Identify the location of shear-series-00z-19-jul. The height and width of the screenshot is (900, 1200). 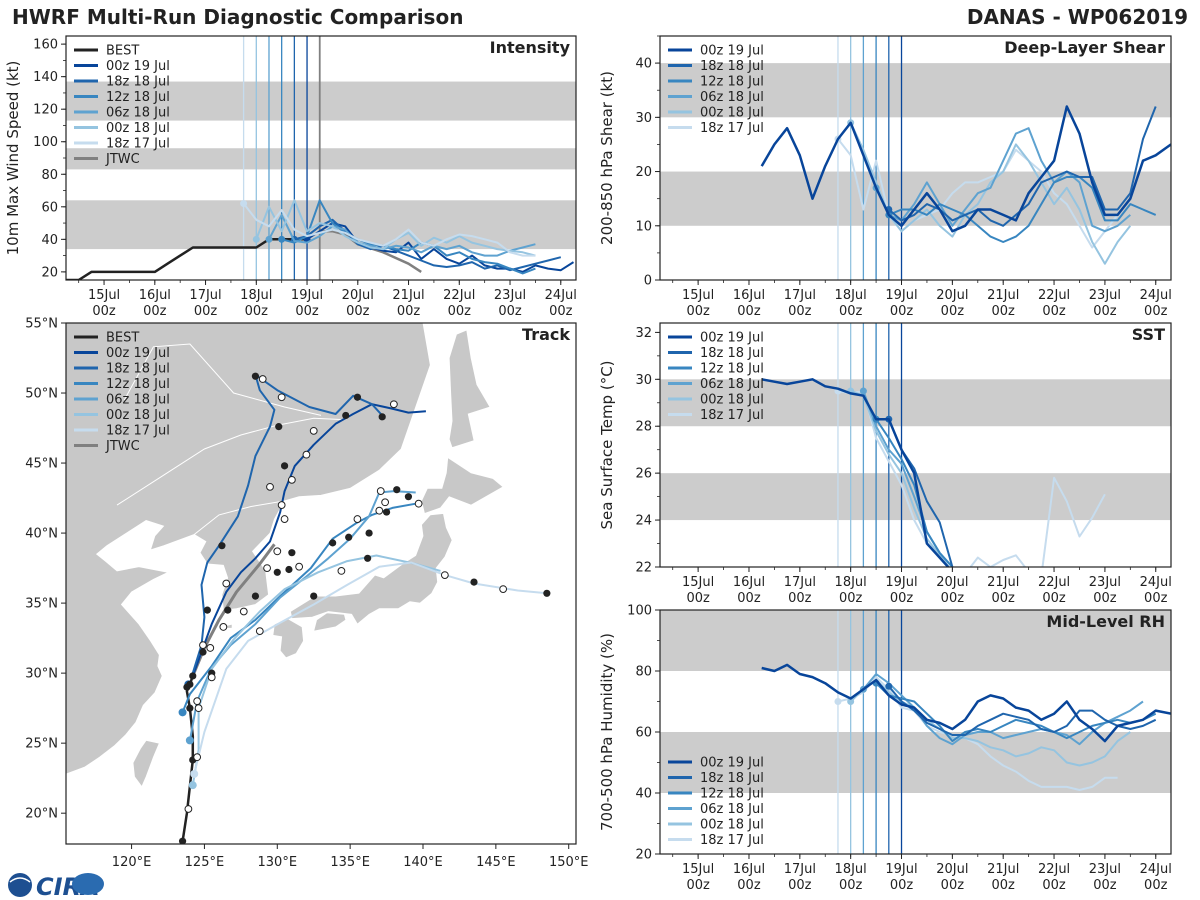
(965, 169).